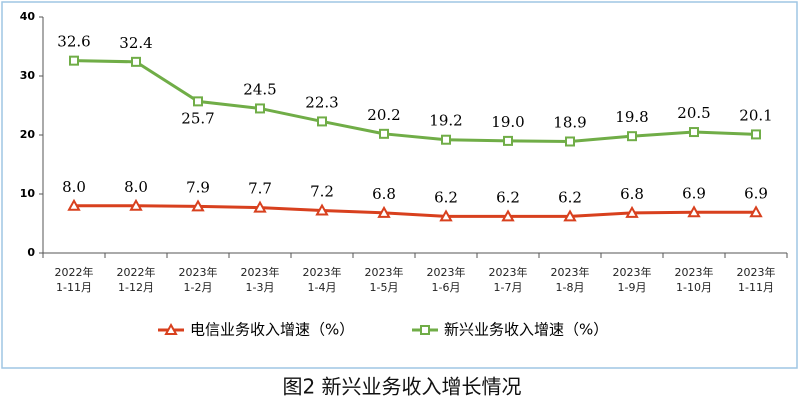  What do you see at coordinates (135, 43) in the screenshot?
I see `value-label: 32.4` at bounding box center [135, 43].